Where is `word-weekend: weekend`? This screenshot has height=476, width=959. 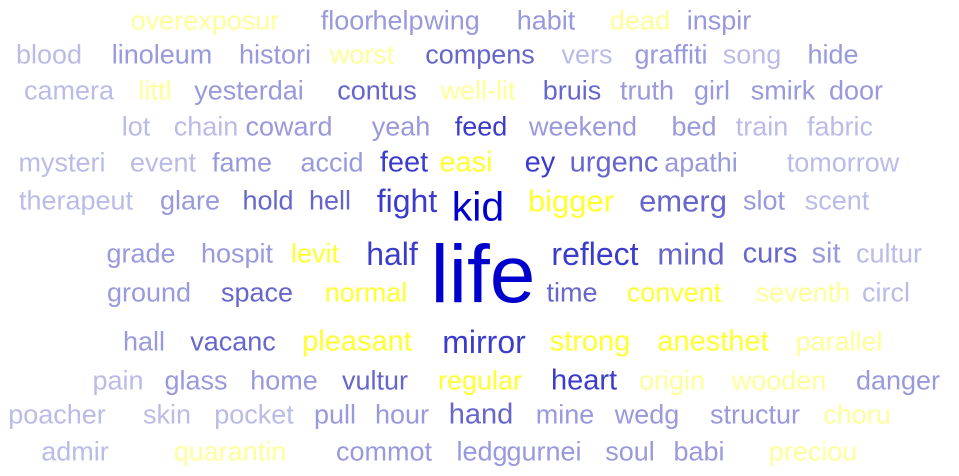 word-weekend: weekend is located at coordinates (583, 126).